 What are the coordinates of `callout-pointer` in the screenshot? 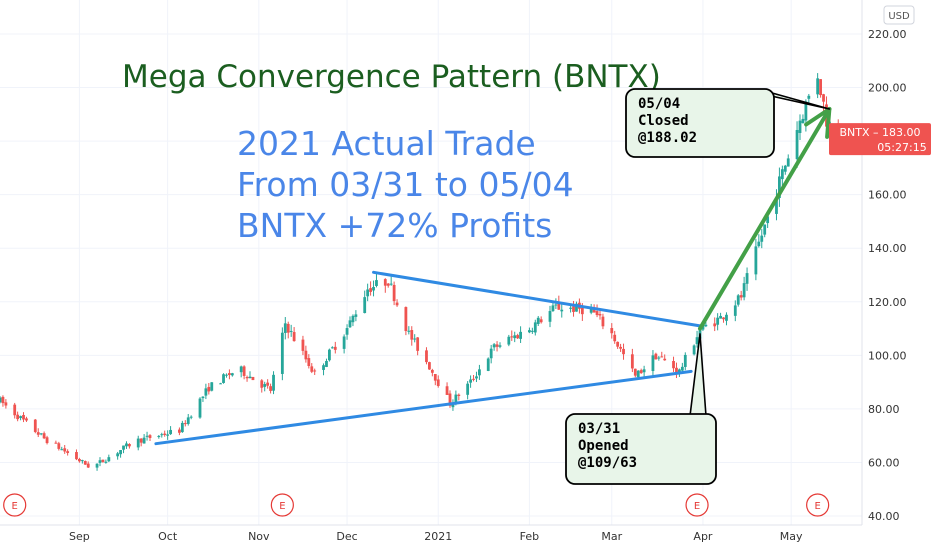 It's located at (698, 375).